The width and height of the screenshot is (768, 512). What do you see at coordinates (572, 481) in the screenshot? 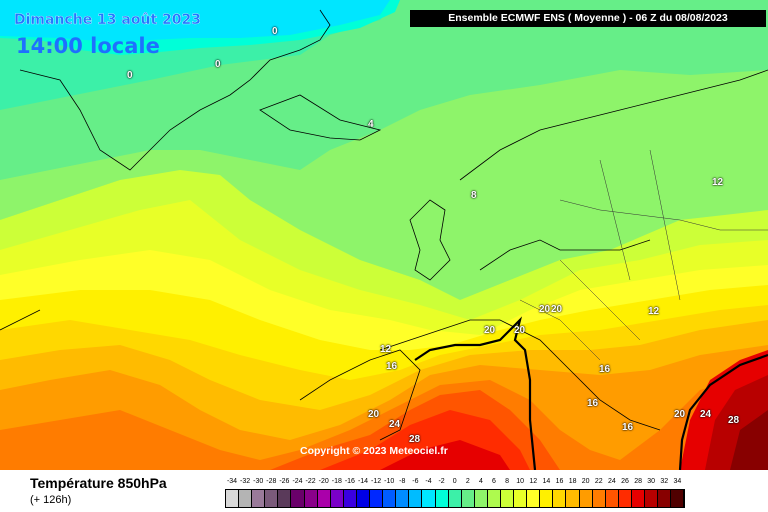
I see `legend-tick: 18` at bounding box center [572, 481].